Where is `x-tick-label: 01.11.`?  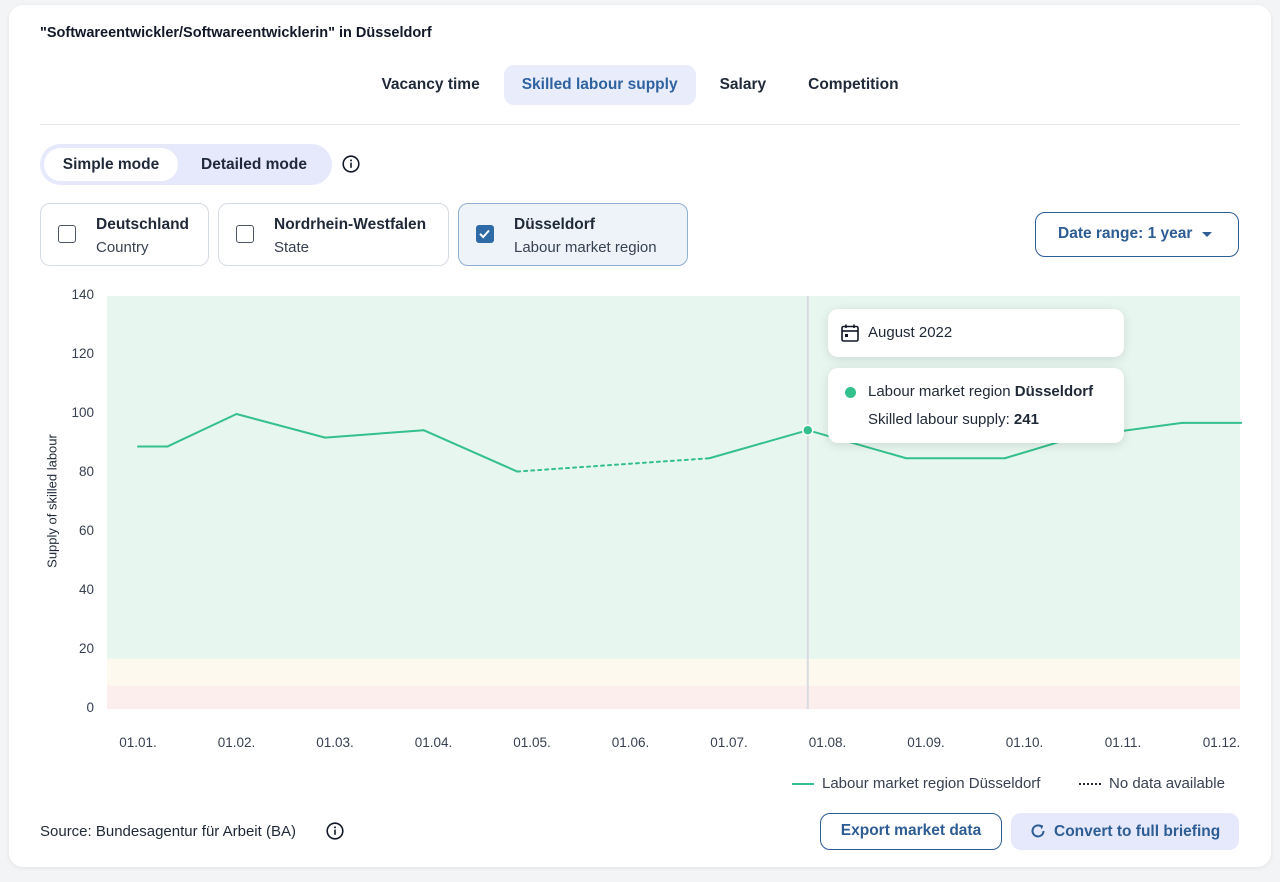 x-tick-label: 01.11. is located at coordinates (1123, 742).